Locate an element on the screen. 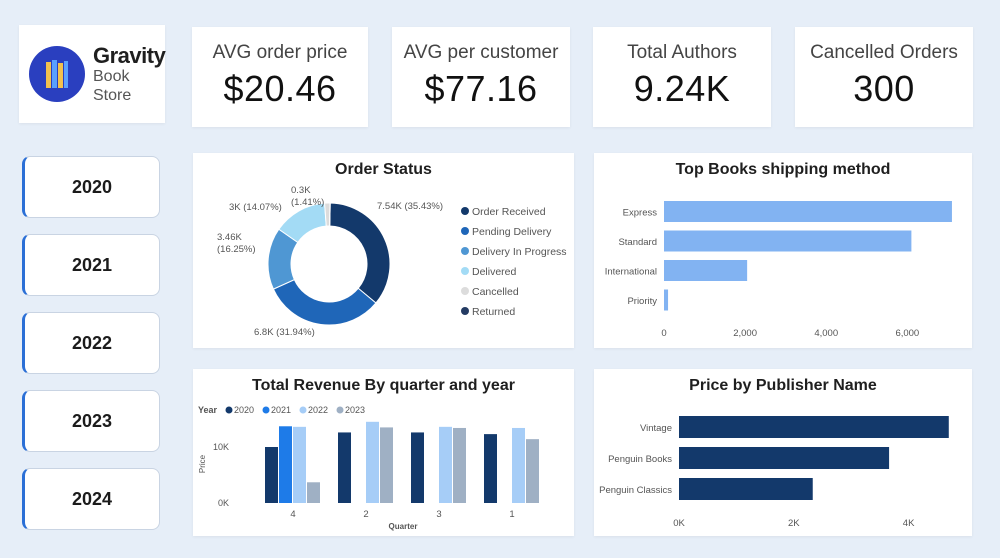 This screenshot has height=558, width=1000. x-tick-label: 4 is located at coordinates (292, 514).